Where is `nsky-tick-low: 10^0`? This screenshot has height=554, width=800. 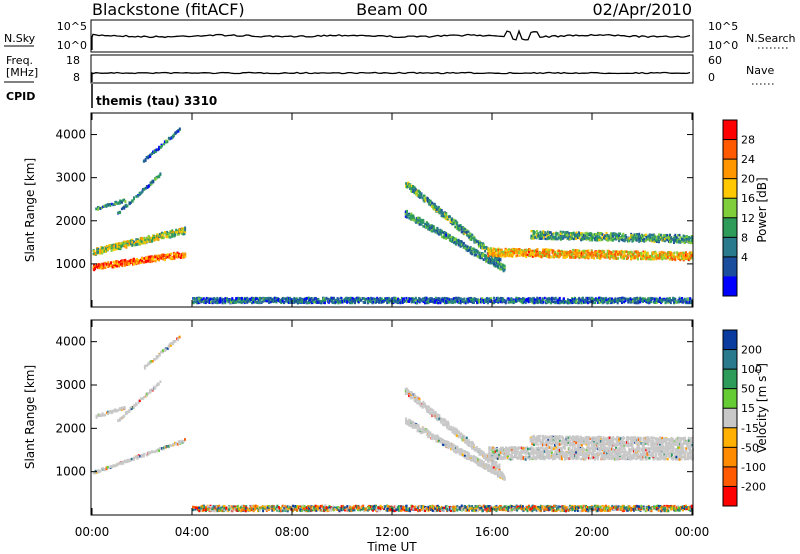
nsky-tick-low: 10^0 is located at coordinates (72, 45).